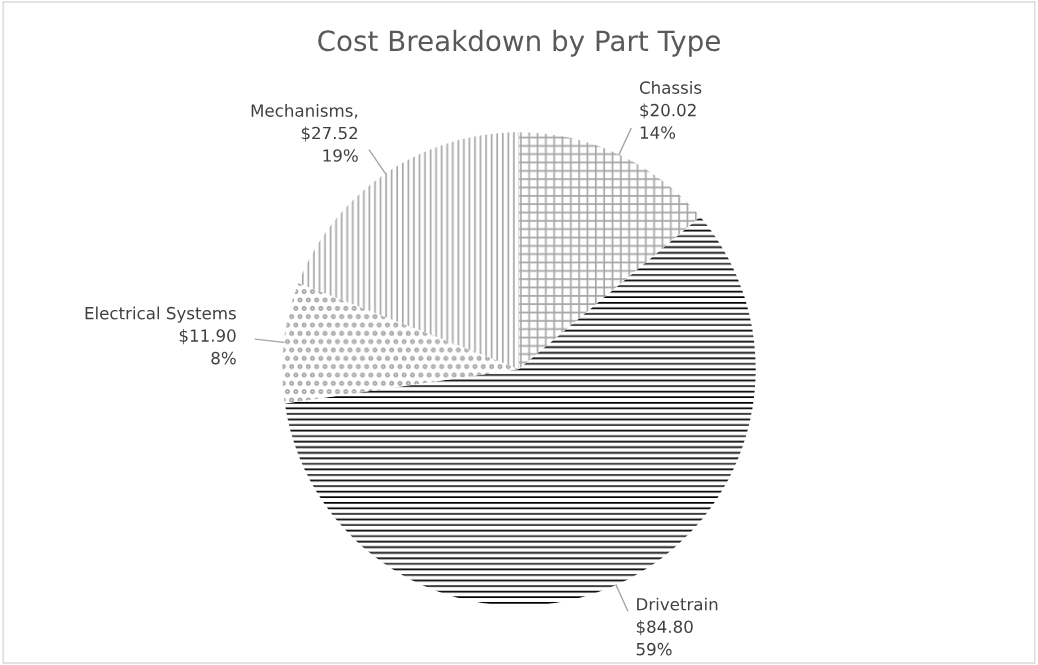 The height and width of the screenshot is (665, 1038). Describe the element at coordinates (664, 638) in the screenshot. I see `data-label: $84.80 59%` at that location.